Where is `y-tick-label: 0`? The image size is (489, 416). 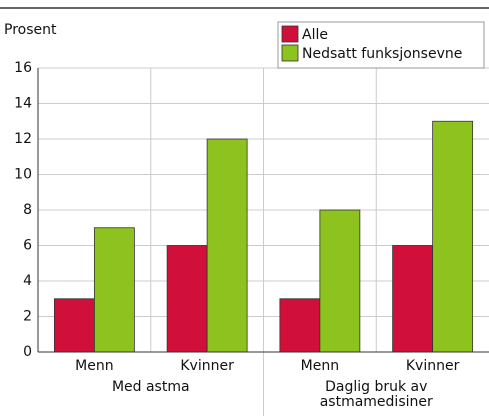 y-tick-label: 0 is located at coordinates (27, 352).